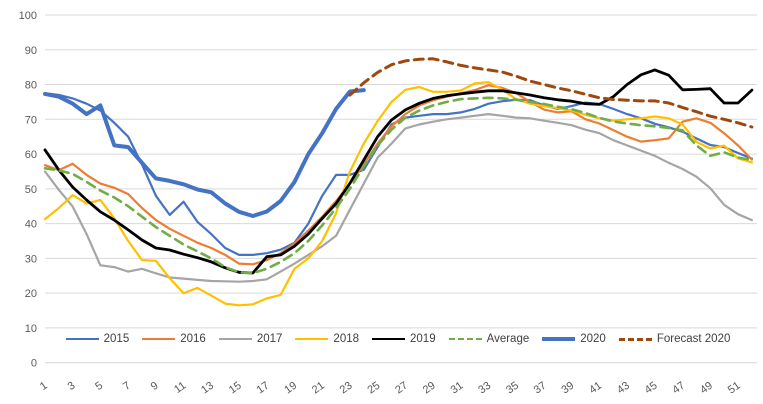 This screenshot has width=763, height=404. What do you see at coordinates (99, 386) in the screenshot?
I see `x-axis-tick-label: 5` at bounding box center [99, 386].